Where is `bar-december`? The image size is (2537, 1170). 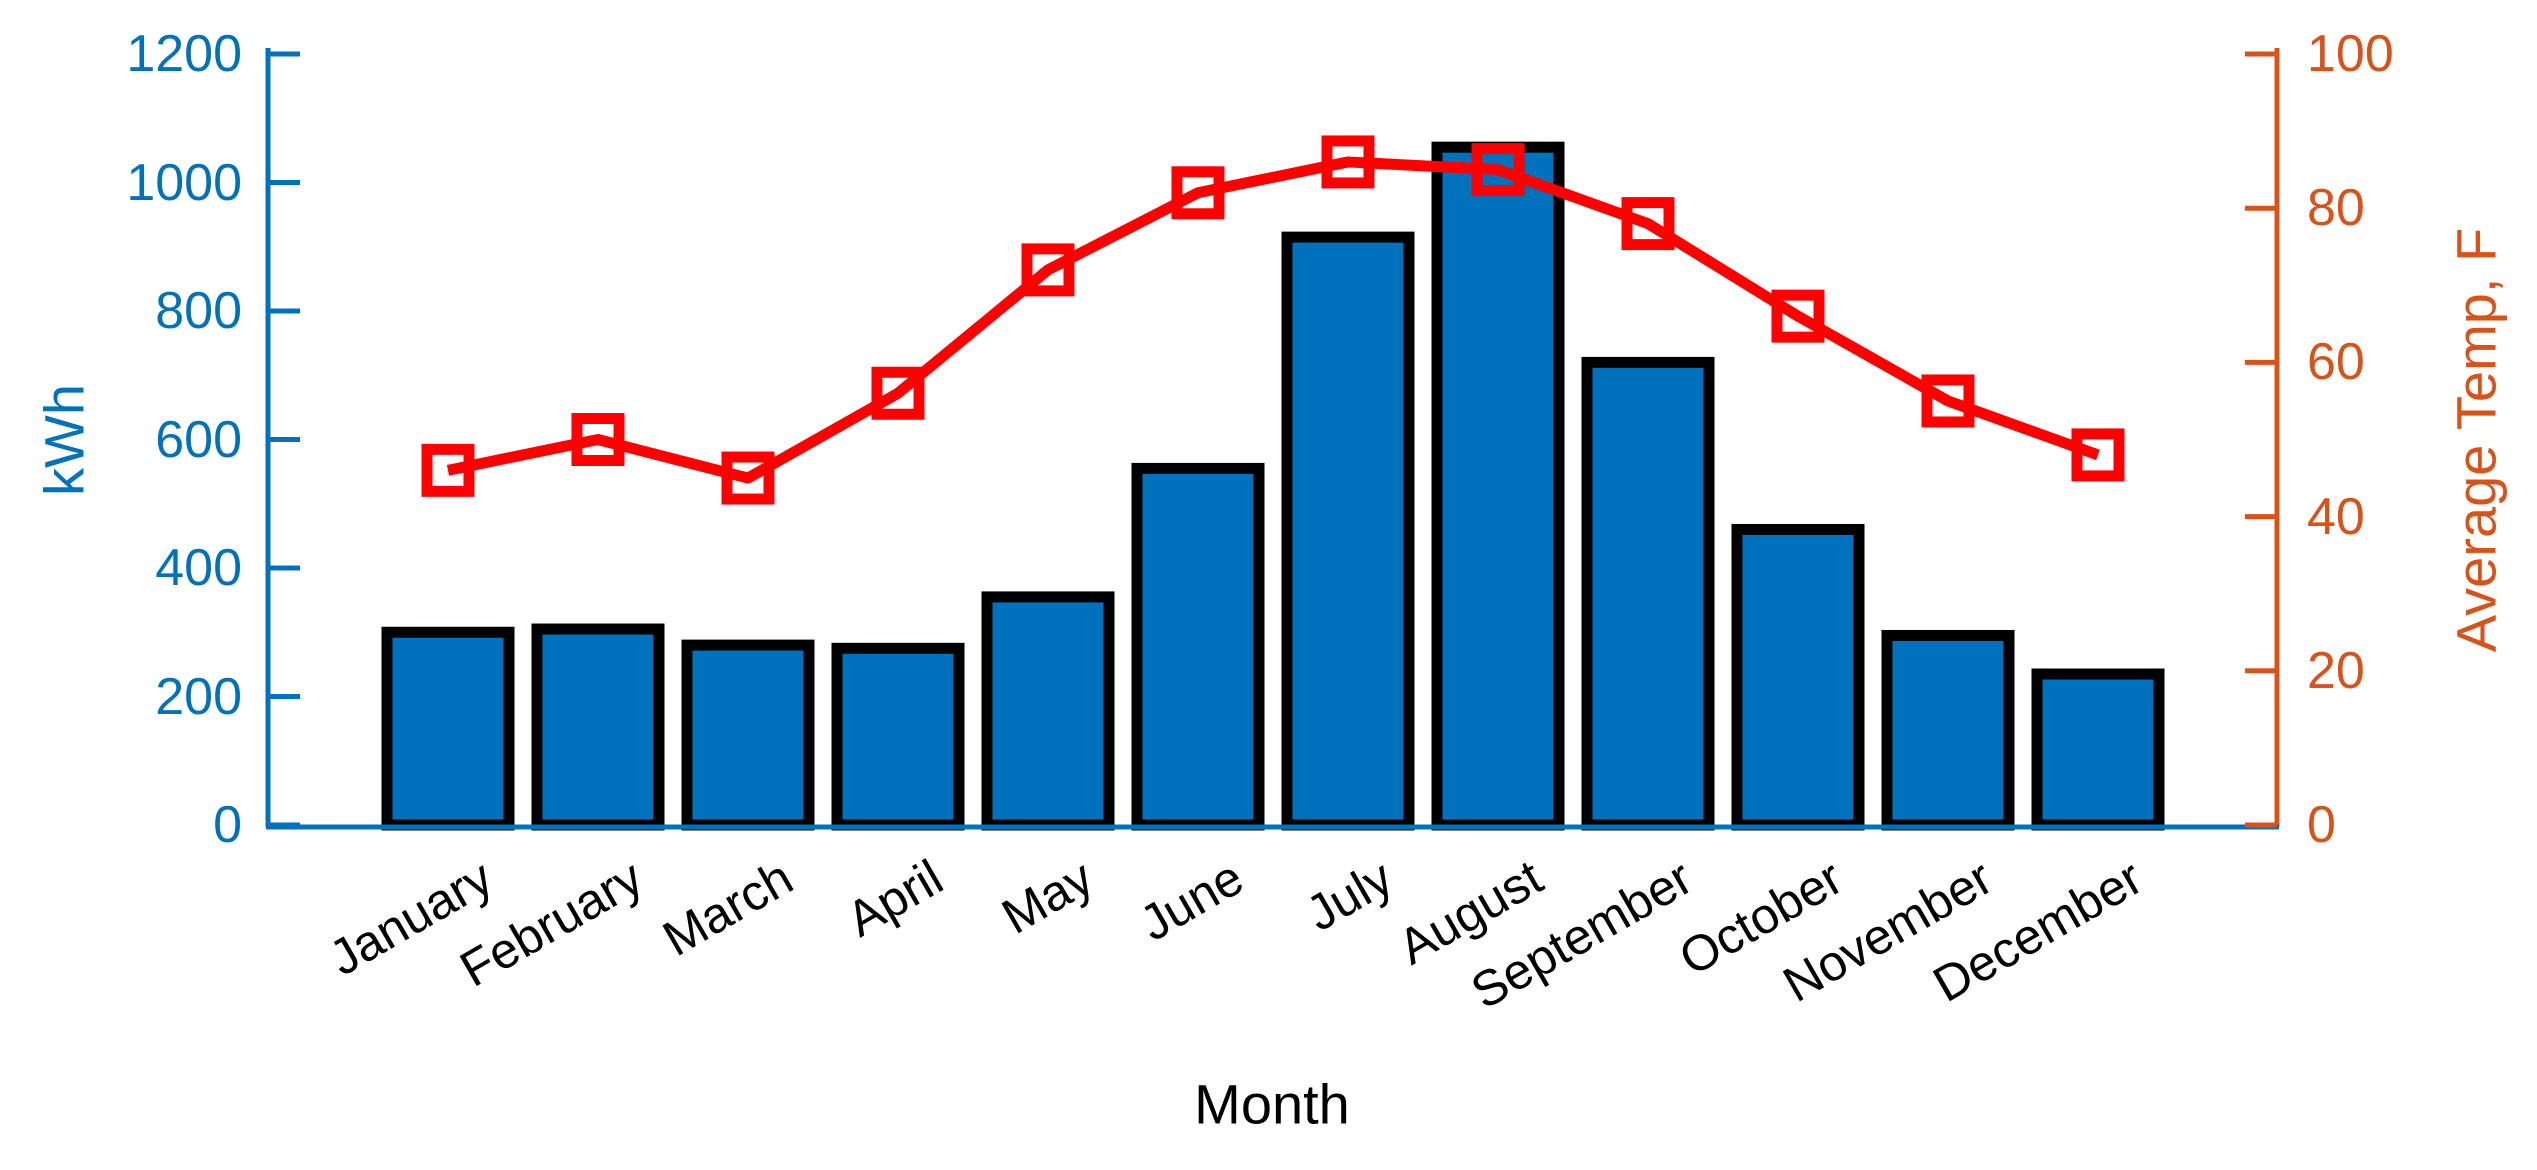
bar-december is located at coordinates (2098, 749).